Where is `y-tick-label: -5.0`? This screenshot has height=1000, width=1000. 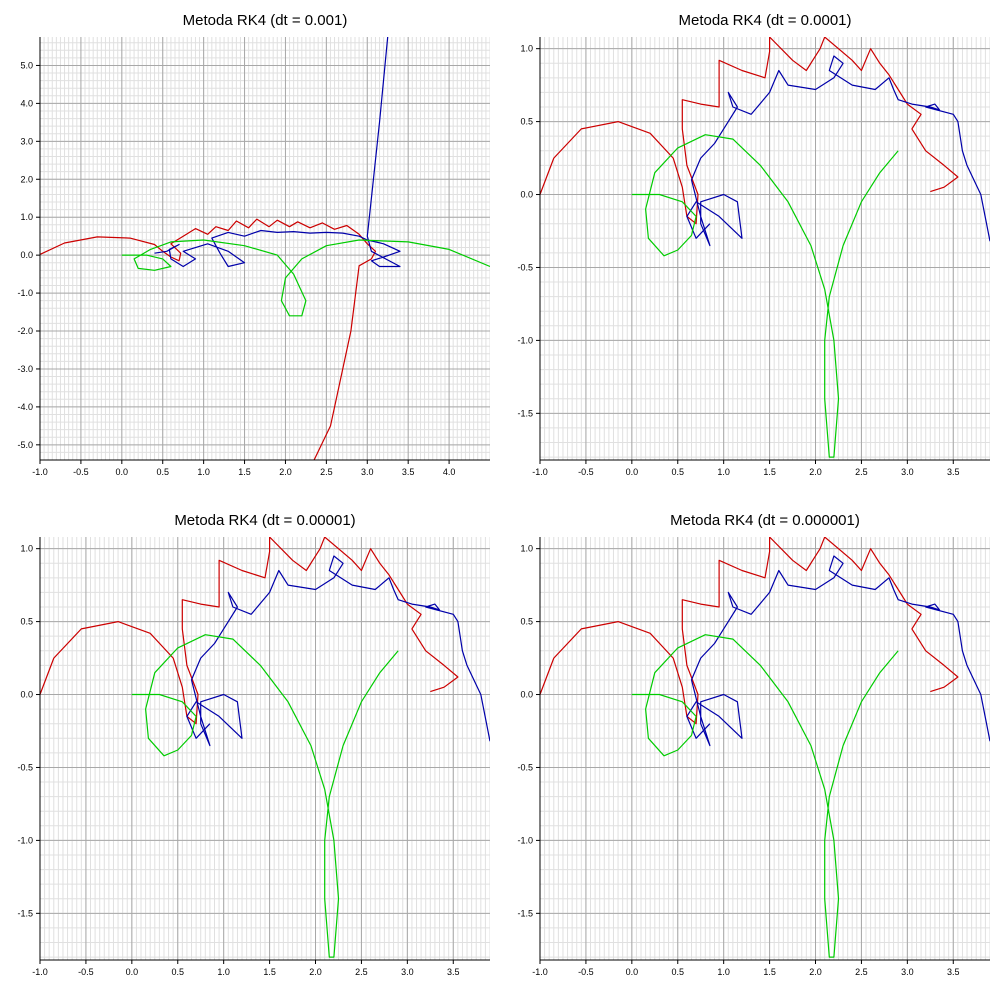
y-tick-label: -5.0 is located at coordinates (25, 445).